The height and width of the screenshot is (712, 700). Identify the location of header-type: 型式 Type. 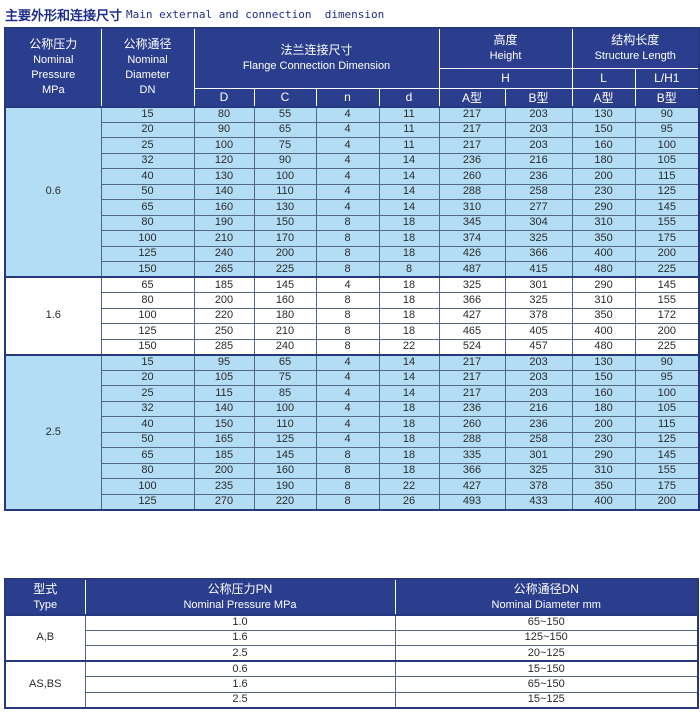
(45, 596).